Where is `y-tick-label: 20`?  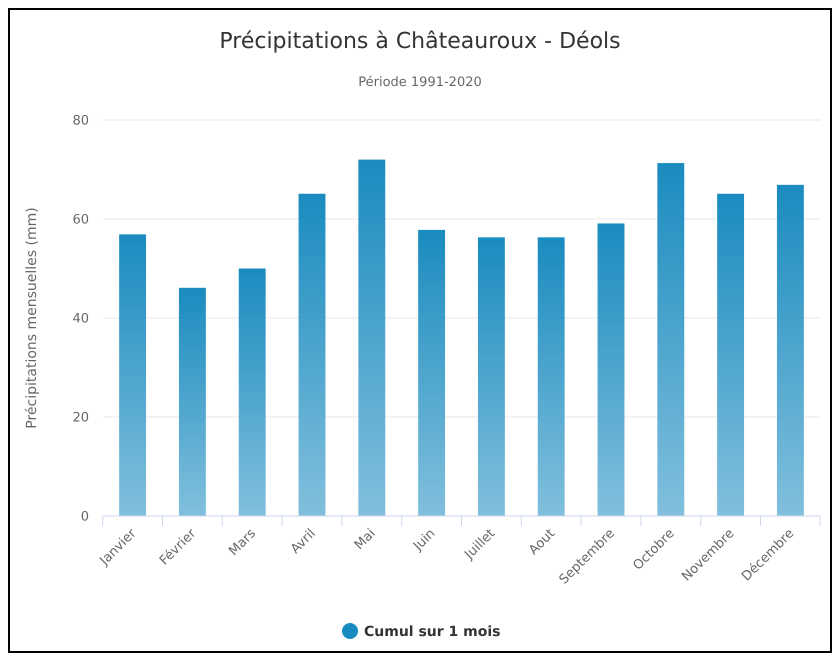 y-tick-label: 20 is located at coordinates (80, 418).